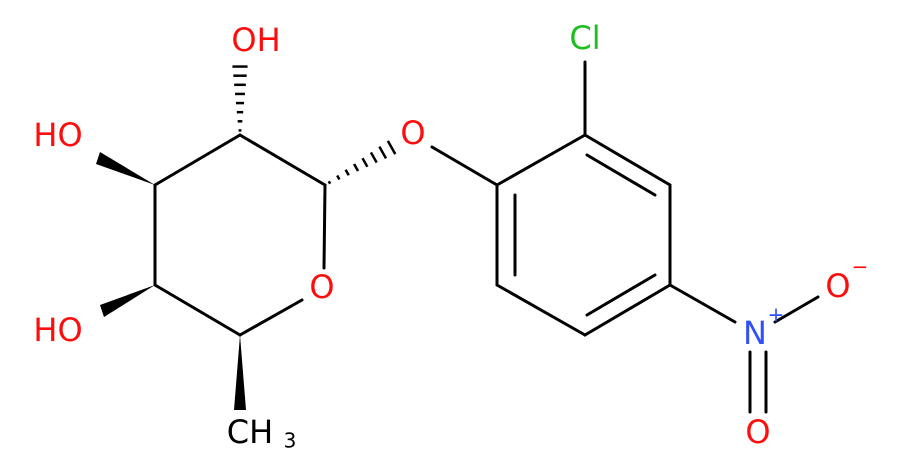  I want to click on atom-label: CH, so click(250, 432).